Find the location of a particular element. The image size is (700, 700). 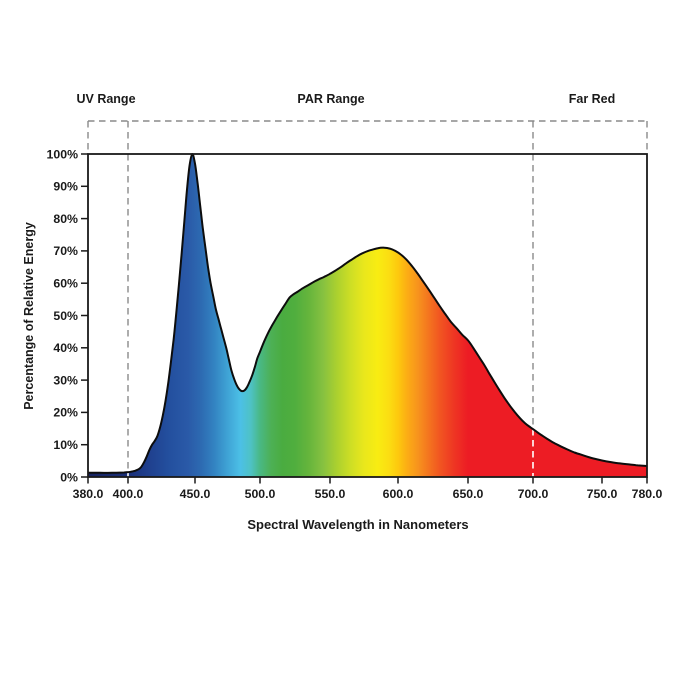

y-tick-label: 60% is located at coordinates (65, 284).